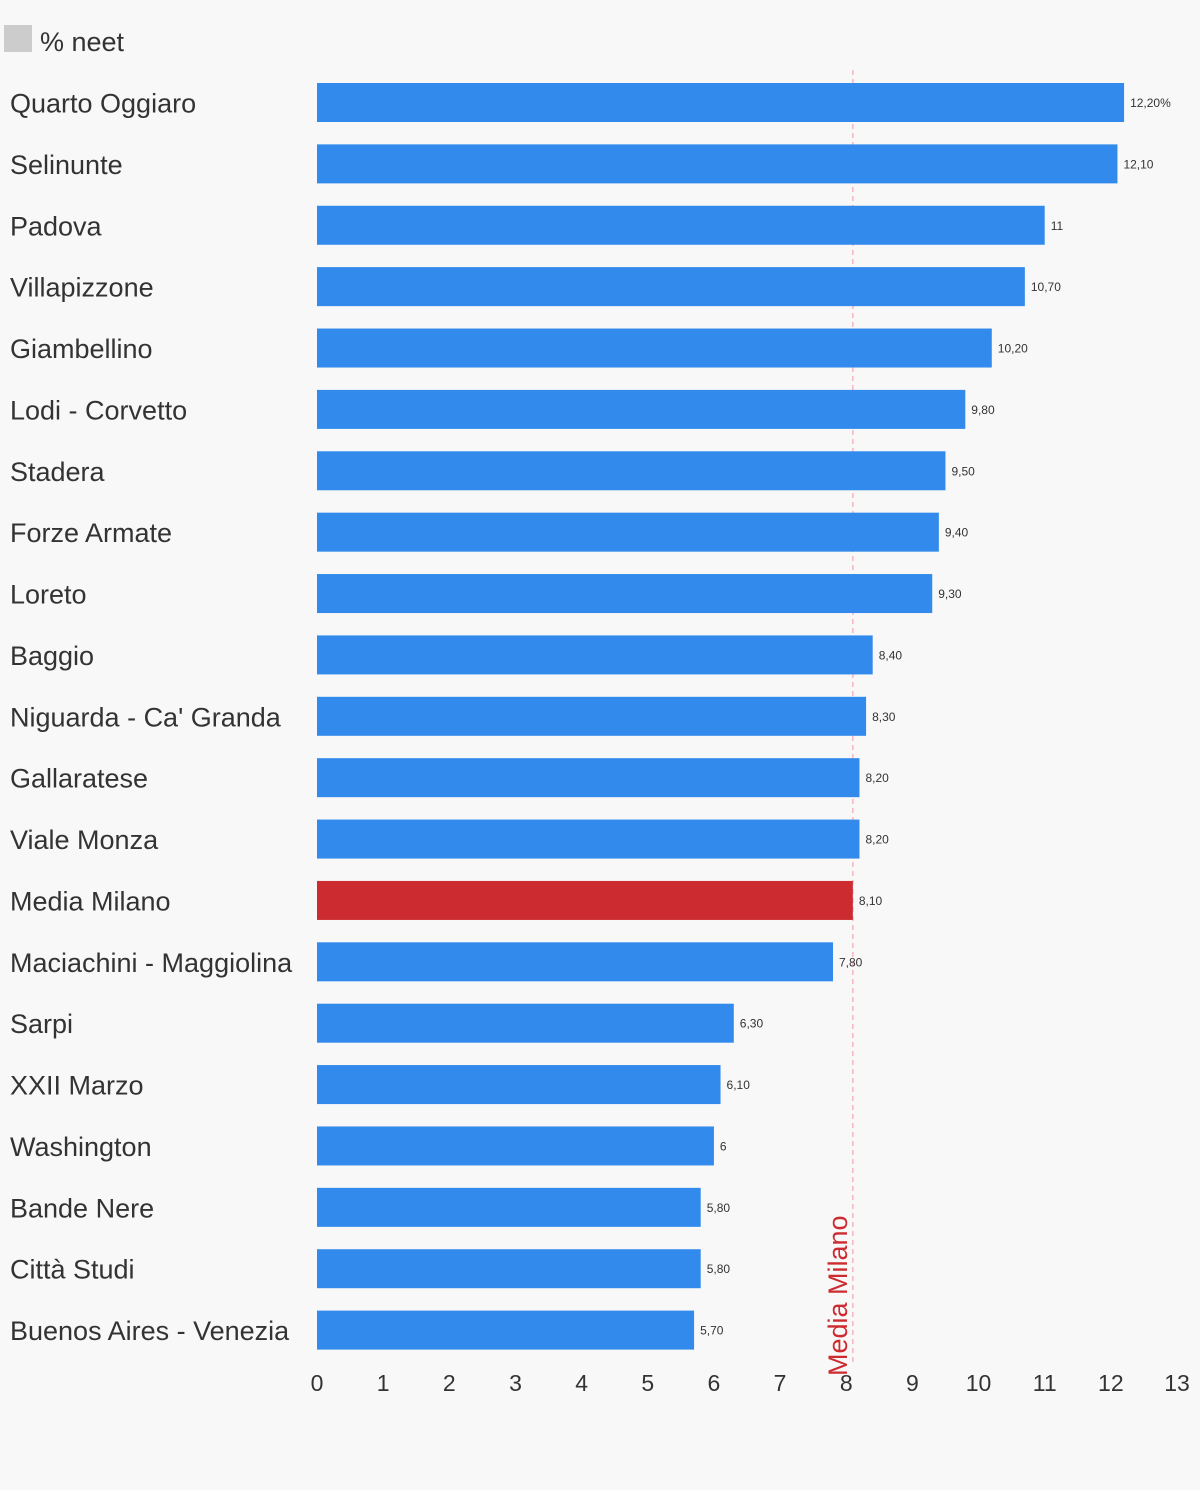 This screenshot has height=1490, width=1200. What do you see at coordinates (1013, 349) in the screenshot?
I see `value-label-giambellino: 10,20` at bounding box center [1013, 349].